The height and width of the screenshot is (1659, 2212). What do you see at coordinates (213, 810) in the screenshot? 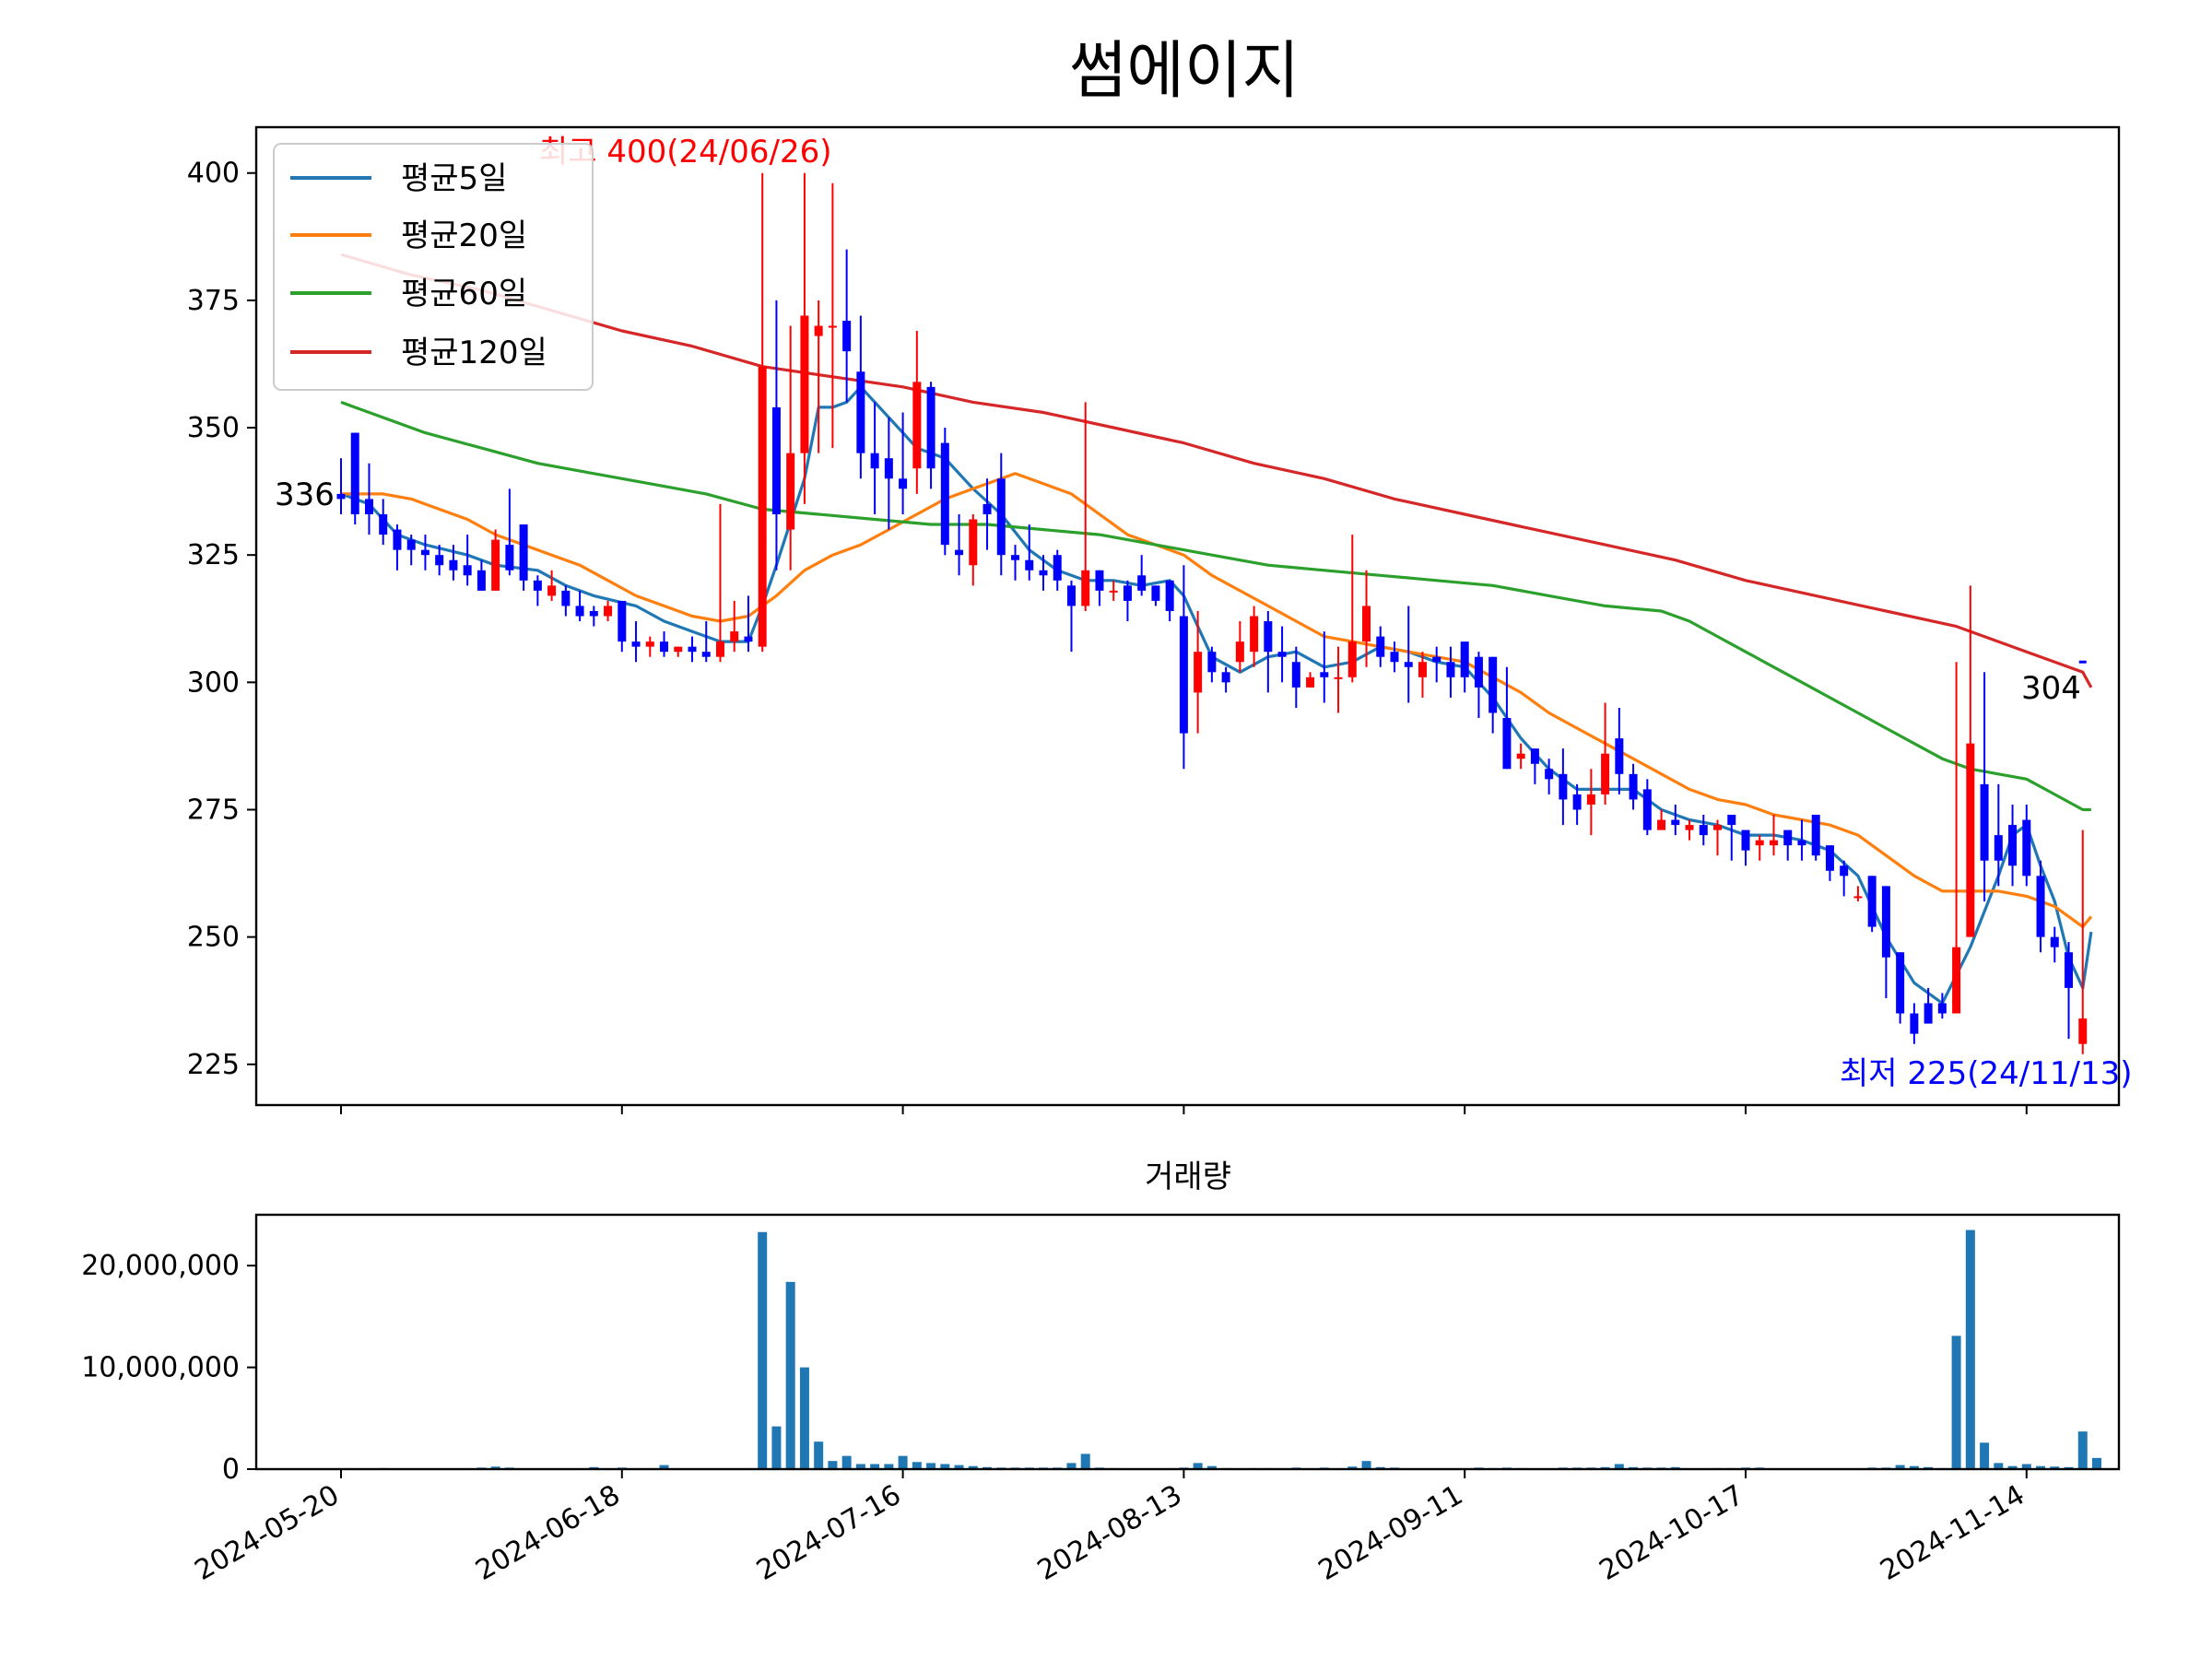
I see `price-y-tick-label: 275` at bounding box center [213, 810].